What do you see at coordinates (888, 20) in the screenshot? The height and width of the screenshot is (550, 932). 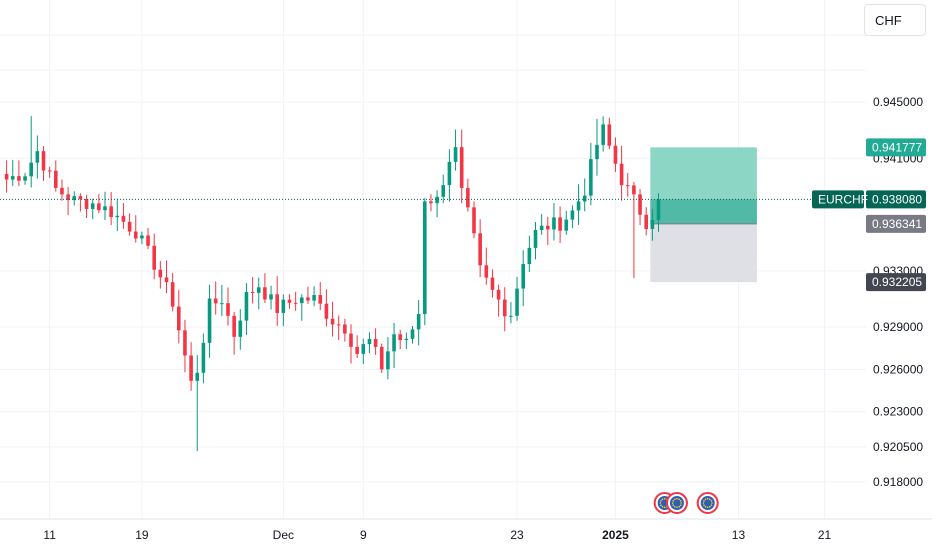 I see `currency-label: CHF` at bounding box center [888, 20].